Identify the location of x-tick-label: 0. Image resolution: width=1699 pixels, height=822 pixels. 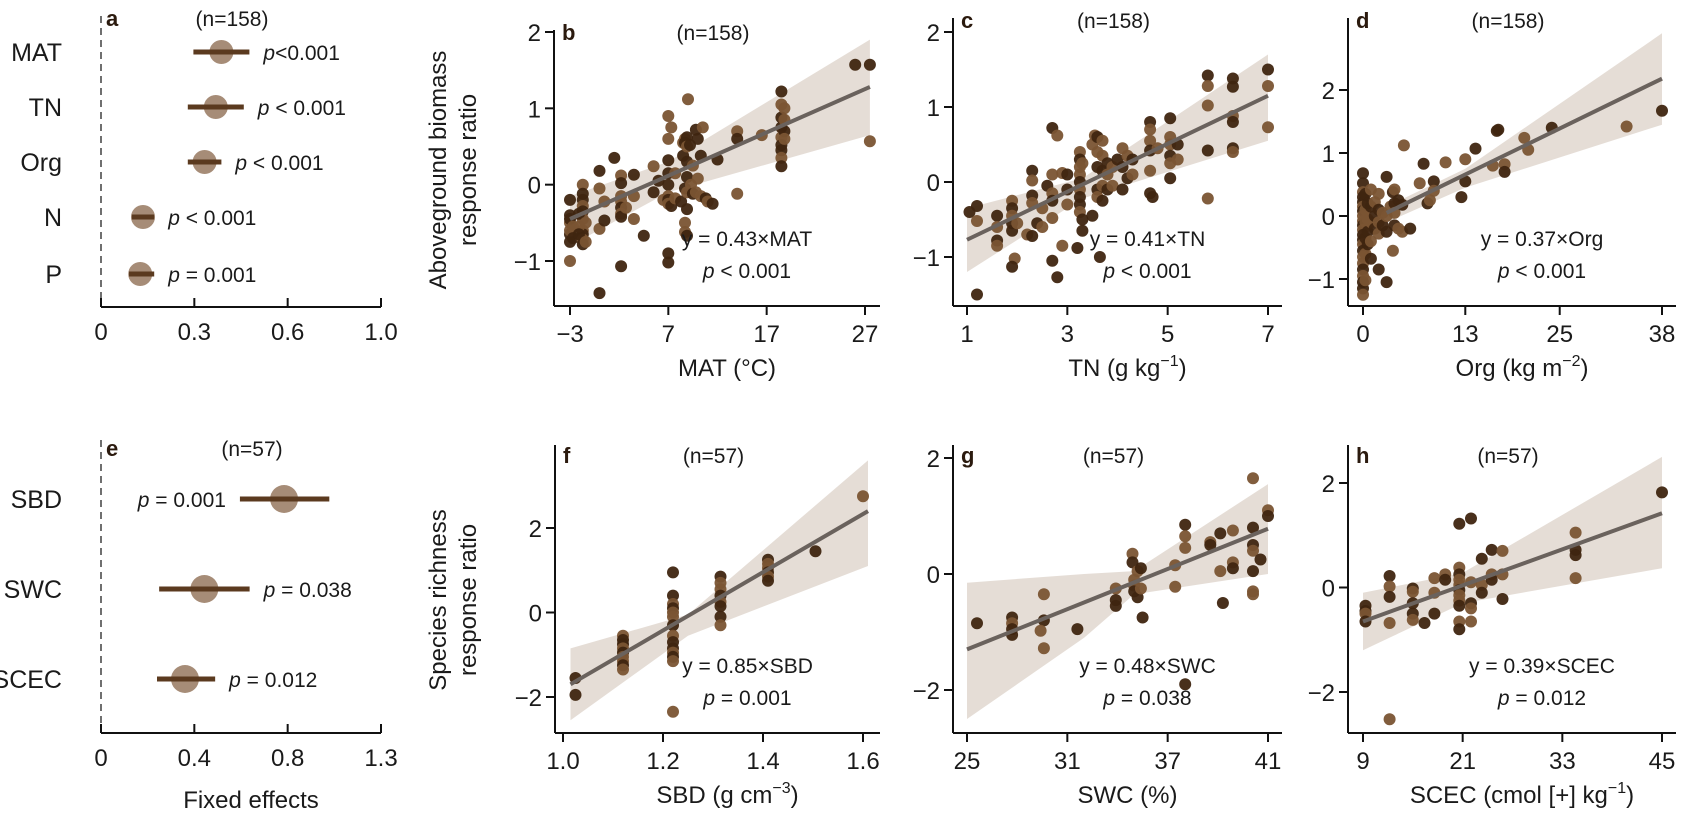
(1362, 334).